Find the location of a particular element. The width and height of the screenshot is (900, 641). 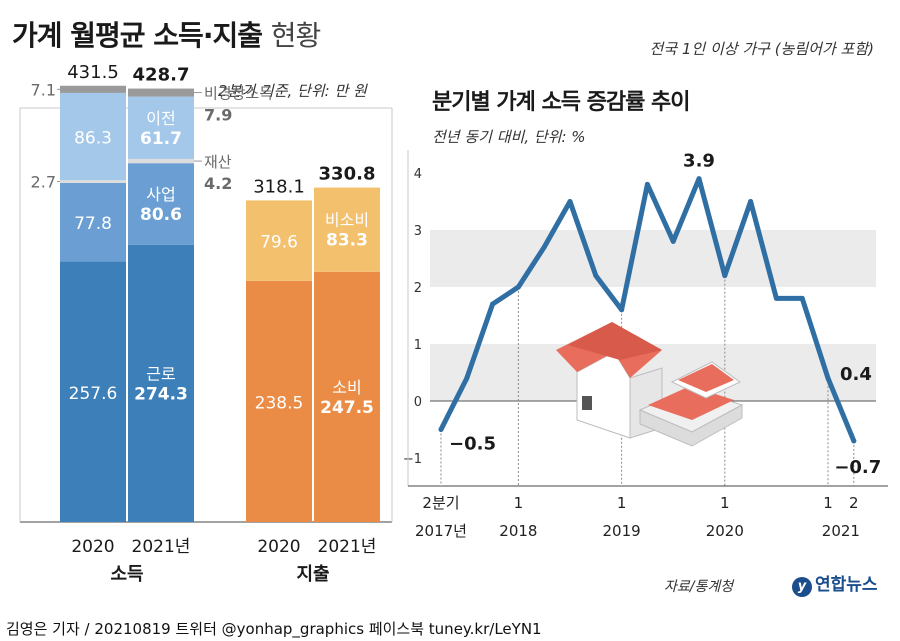

group-label-지출: 지출 is located at coordinates (312, 574).